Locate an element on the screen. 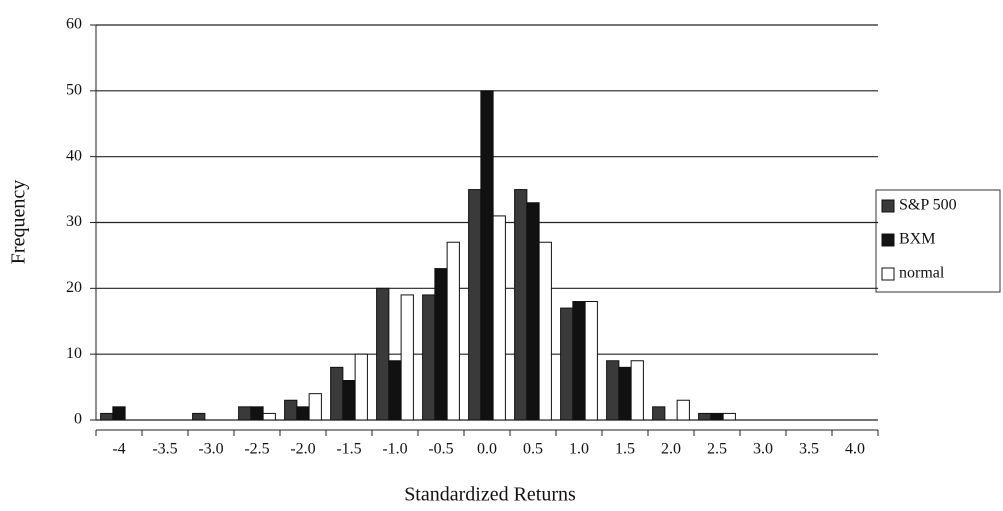  y-tick-label: 30 is located at coordinates (74, 221).